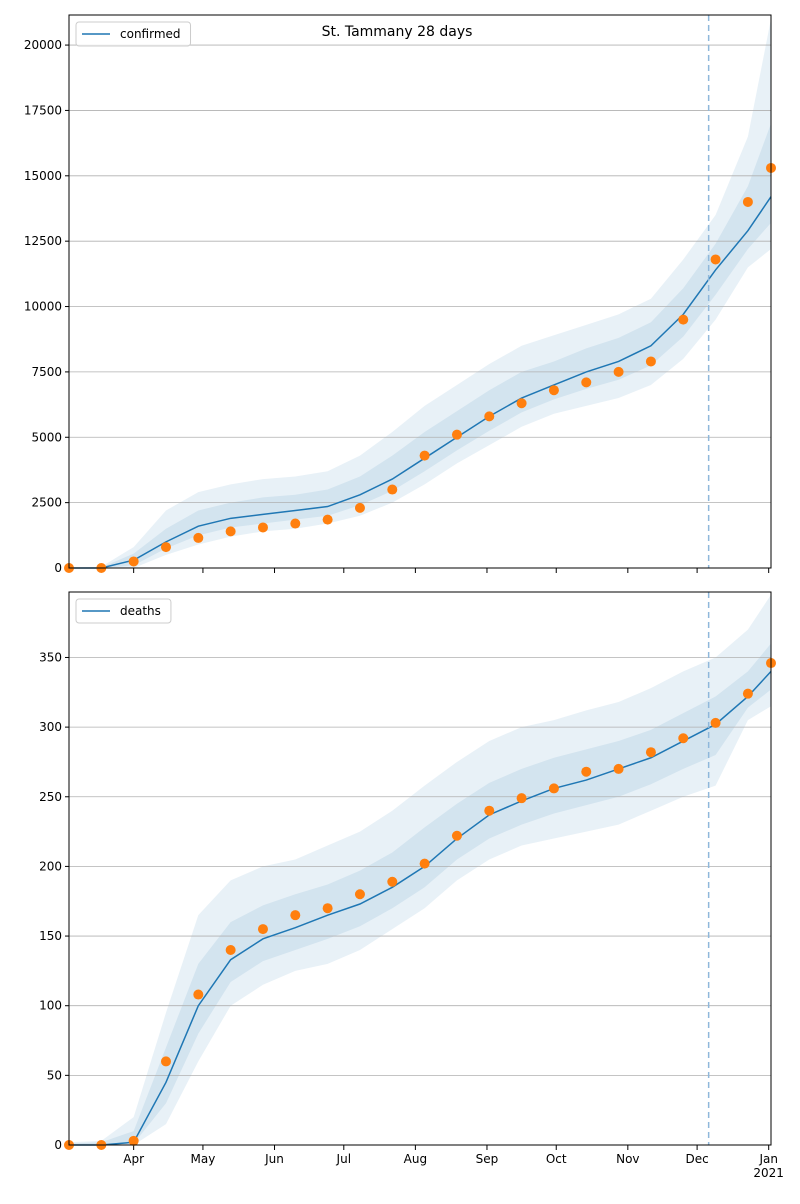 The height and width of the screenshot is (1204, 800). What do you see at coordinates (203, 1159) in the screenshot?
I see `x-tick-label: May` at bounding box center [203, 1159].